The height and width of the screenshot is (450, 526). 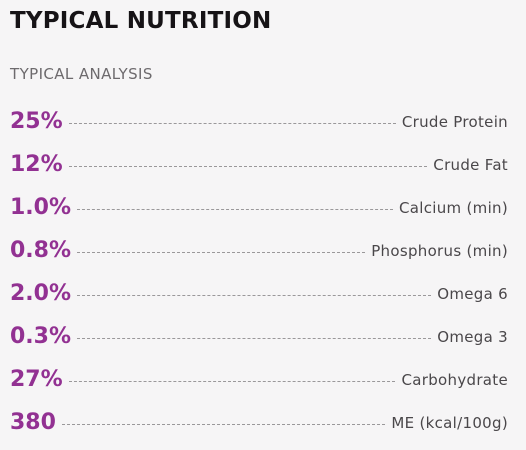 I want to click on analysis-row-omega-3: 0.3% Omega 3, so click(x=259, y=336).